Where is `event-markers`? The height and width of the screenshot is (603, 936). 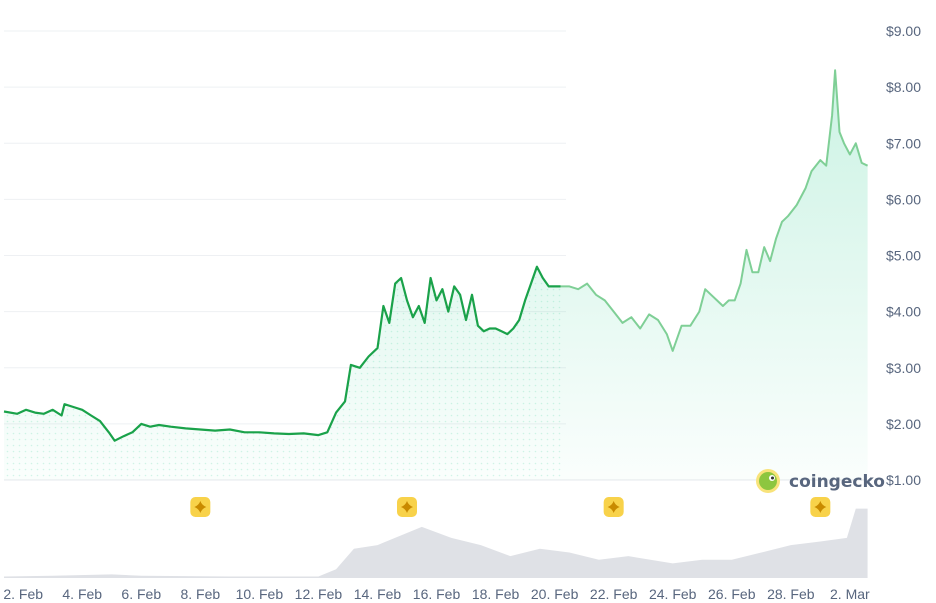
event-markers is located at coordinates (510, 507).